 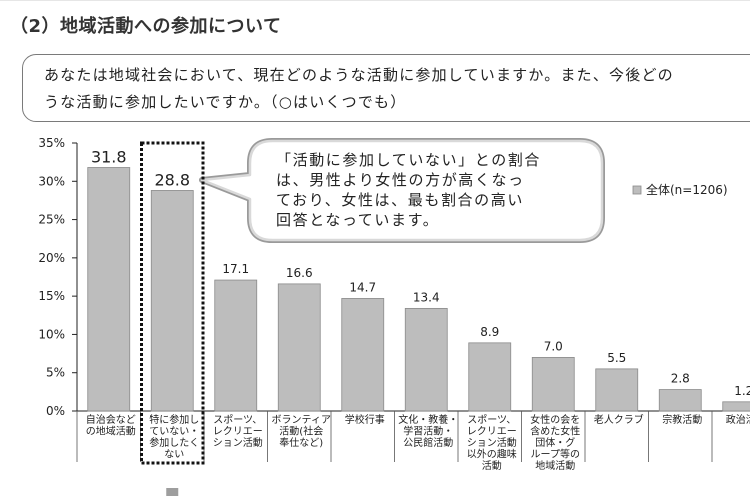 What do you see at coordinates (51, 296) in the screenshot?
I see `y-tick-label: 15%` at bounding box center [51, 296].